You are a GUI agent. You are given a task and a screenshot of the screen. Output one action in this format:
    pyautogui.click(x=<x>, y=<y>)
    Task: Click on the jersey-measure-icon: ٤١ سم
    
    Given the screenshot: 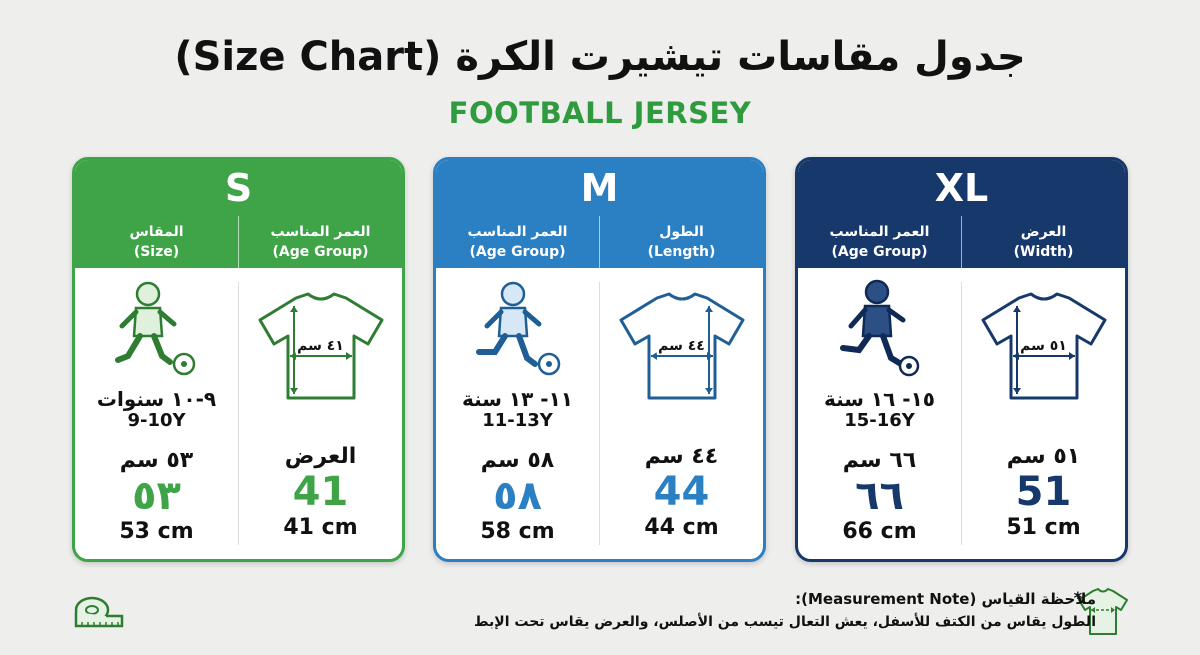 What is the action you would take?
    pyautogui.click(x=321, y=346)
    